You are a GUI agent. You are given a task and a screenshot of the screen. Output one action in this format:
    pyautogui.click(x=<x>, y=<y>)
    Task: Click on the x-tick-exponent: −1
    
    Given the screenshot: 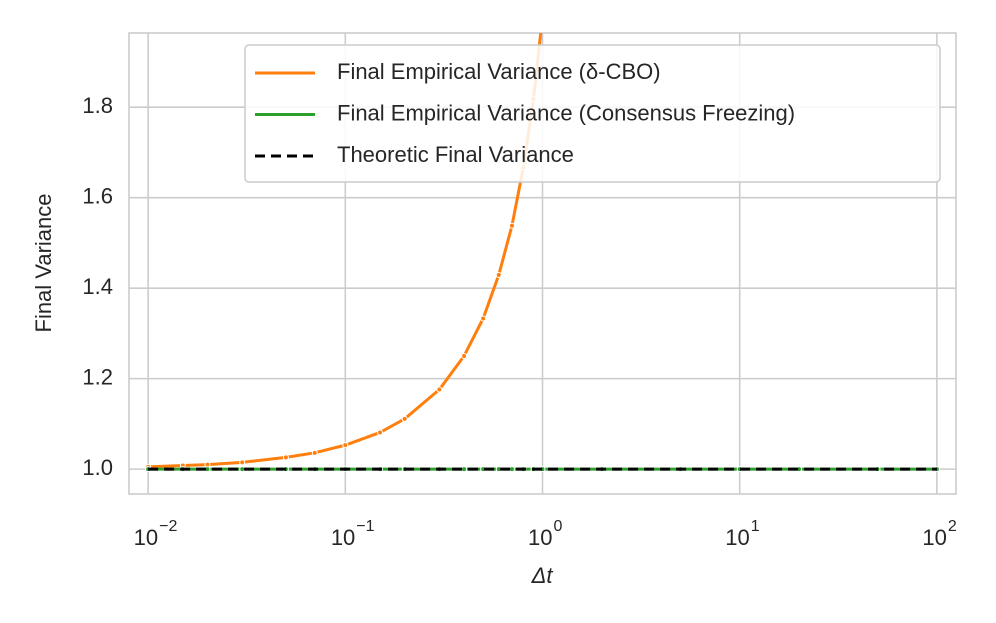 What is the action you would take?
    pyautogui.click(x=365, y=526)
    